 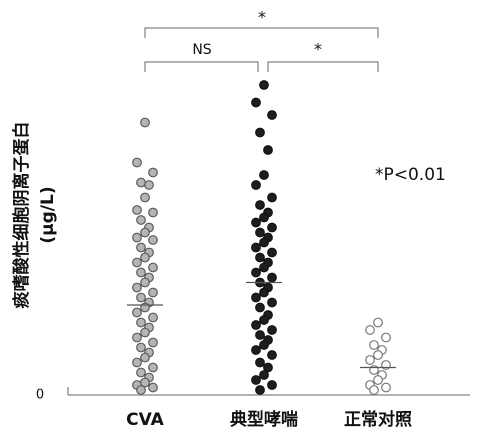 I want to click on x-tick-label: CVA, so click(x=145, y=420).